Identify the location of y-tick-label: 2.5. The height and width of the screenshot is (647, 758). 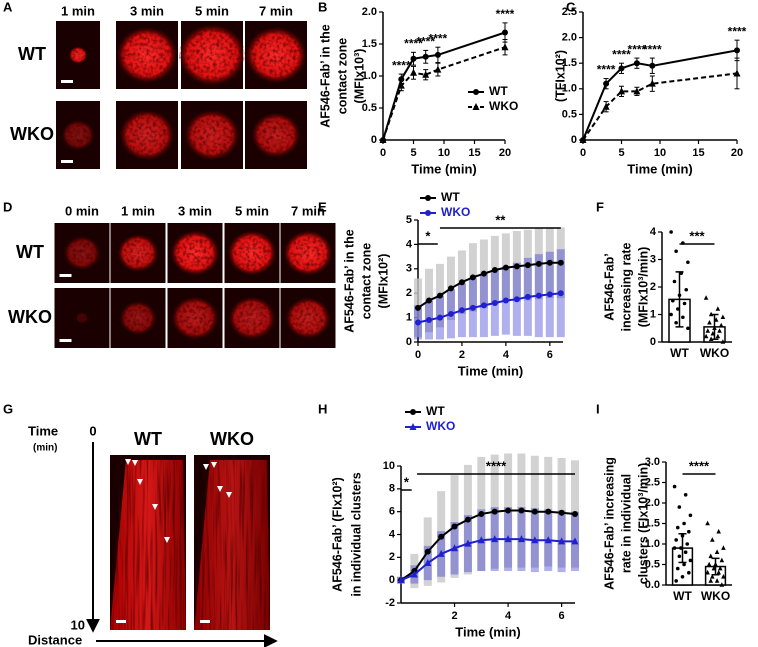
(652, 482).